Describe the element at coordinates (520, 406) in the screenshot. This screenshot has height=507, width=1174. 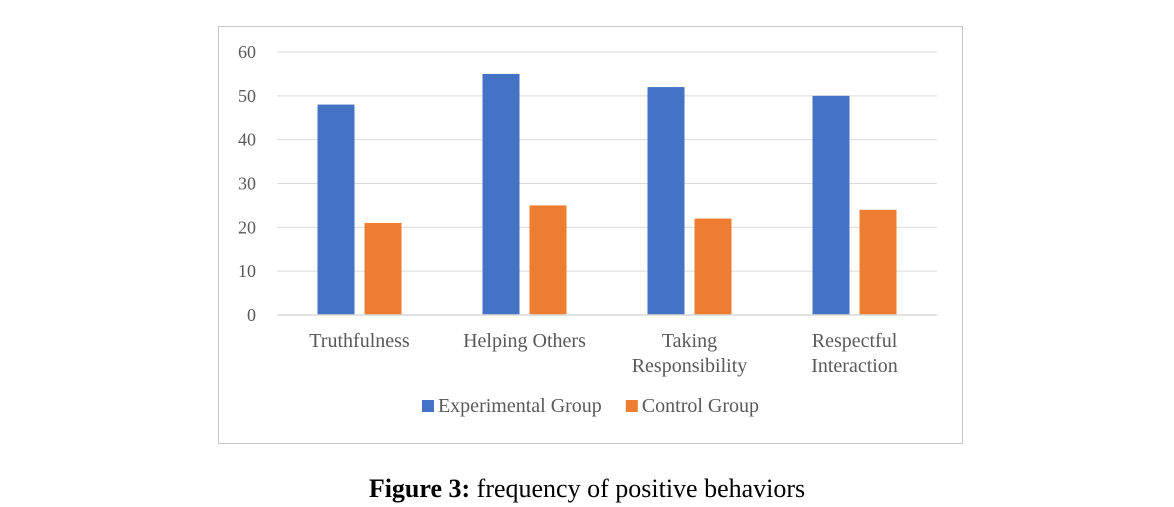
I see `legend-label-experimental-group: Experimental Group` at that location.